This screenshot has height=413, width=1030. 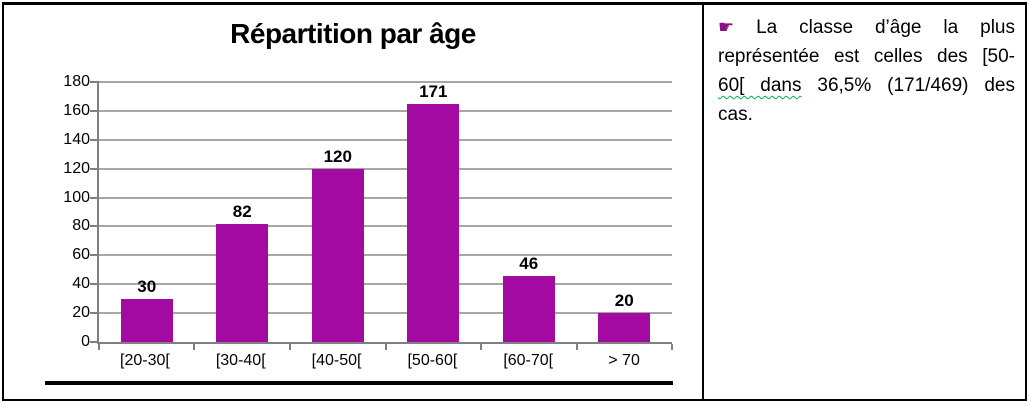 I want to click on note-line-3: 60[ dans 36,5% (171/469) des, so click(x=866, y=85).